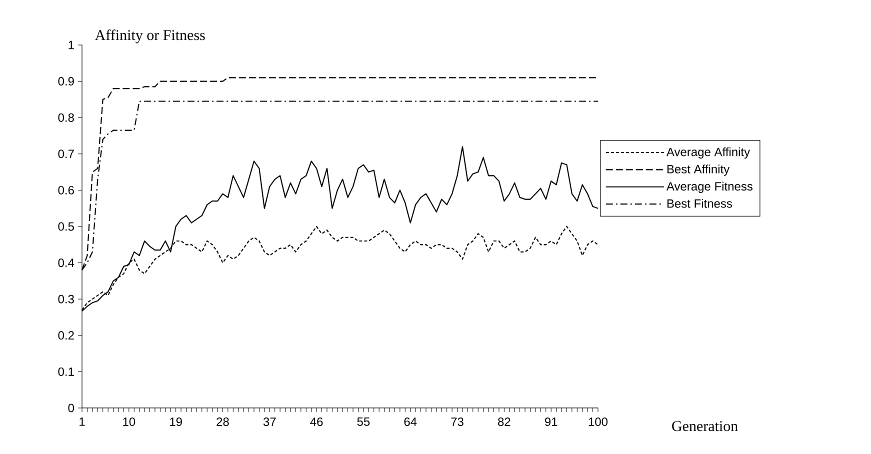  Describe the element at coordinates (66, 190) in the screenshot. I see `y-tick-label: 0.6` at that location.